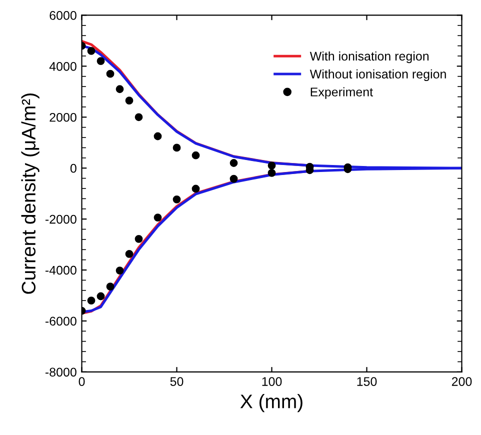 The height and width of the screenshot is (435, 481). Describe the element at coordinates (60, 270) in the screenshot. I see `y-tick-label: -4000` at that location.